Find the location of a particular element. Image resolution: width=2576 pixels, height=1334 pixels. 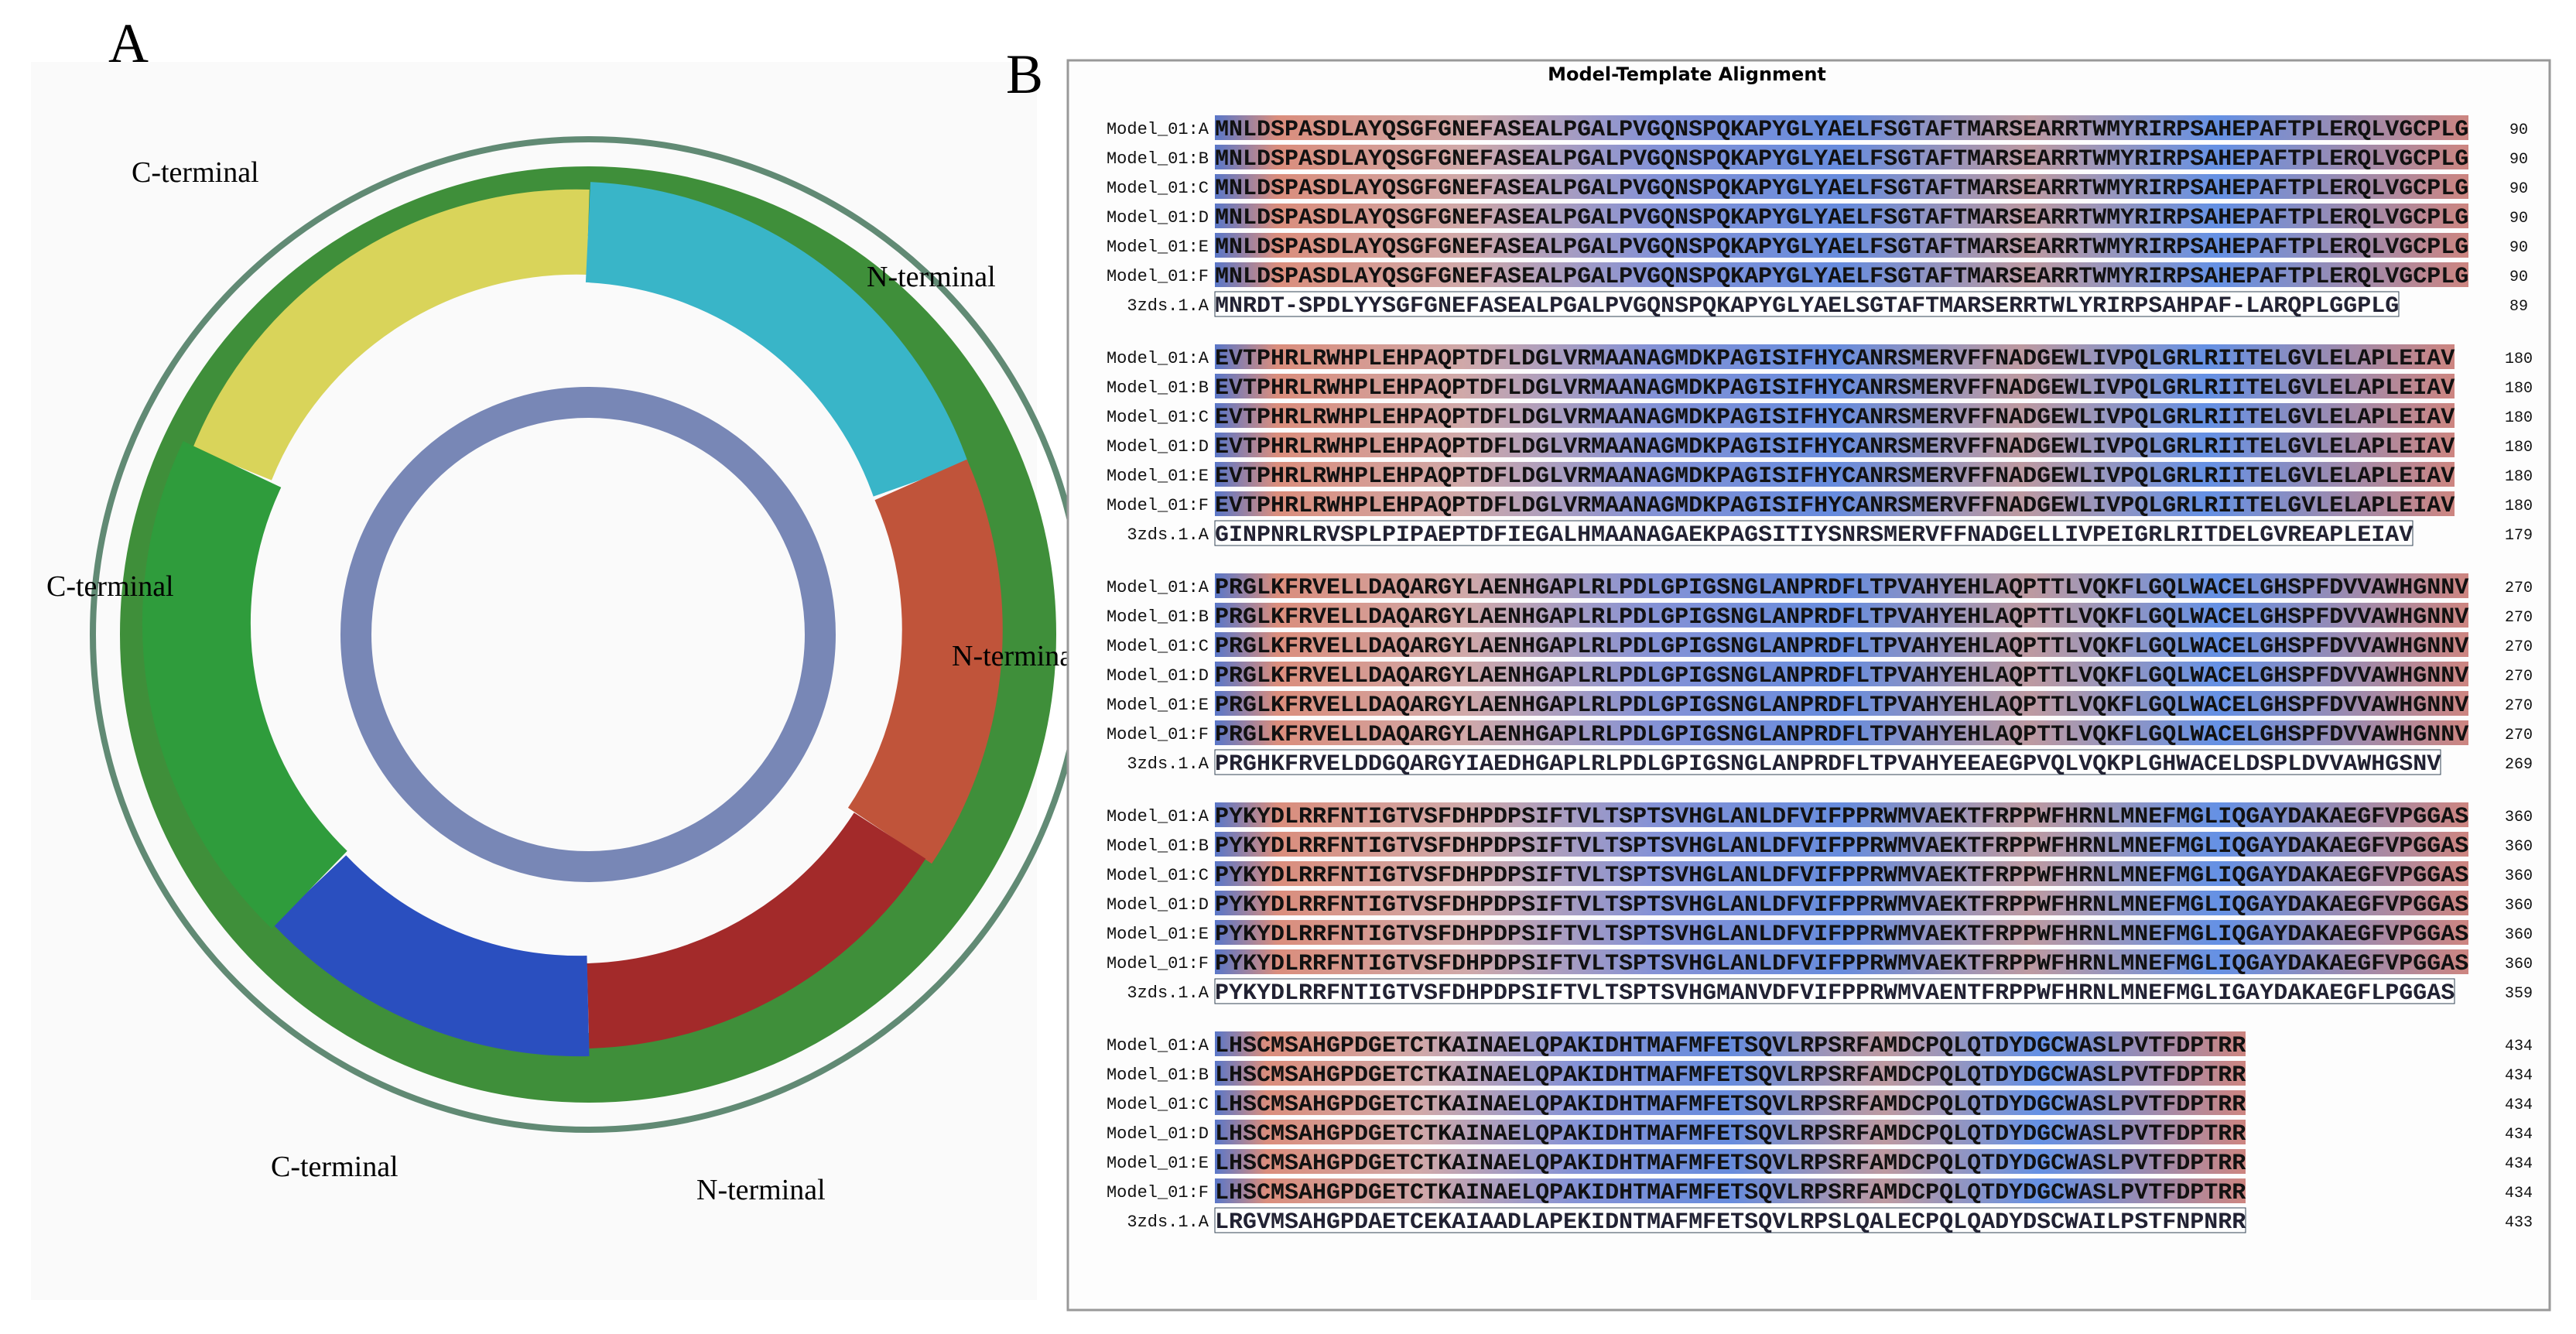

sequence-name: Model_01:C is located at coordinates (1158, 188).